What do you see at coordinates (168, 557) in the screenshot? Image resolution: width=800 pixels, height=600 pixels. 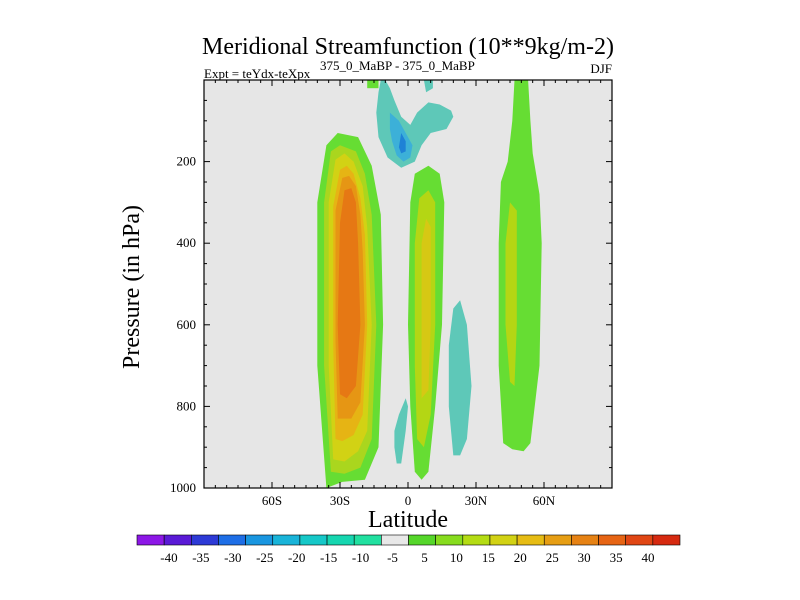 I see `colorbar-label: -40` at bounding box center [168, 557].